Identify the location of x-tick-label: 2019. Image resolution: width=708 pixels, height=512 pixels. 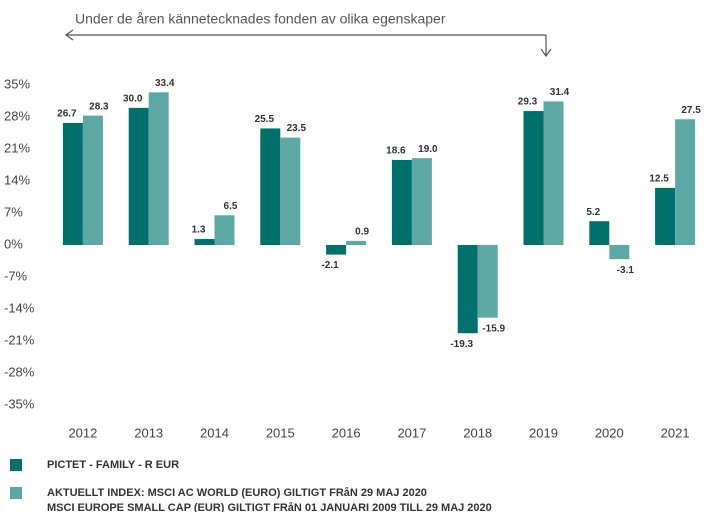
(543, 432).